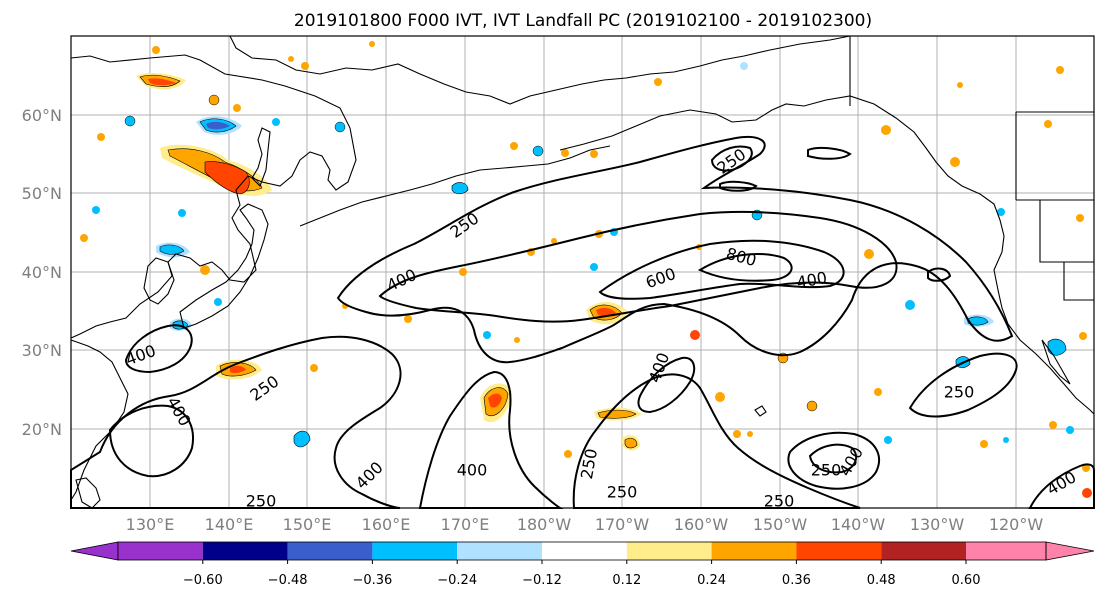  What do you see at coordinates (288, 580) in the screenshot?
I see `colorbar-tick-label: −0.48` at bounding box center [288, 580].